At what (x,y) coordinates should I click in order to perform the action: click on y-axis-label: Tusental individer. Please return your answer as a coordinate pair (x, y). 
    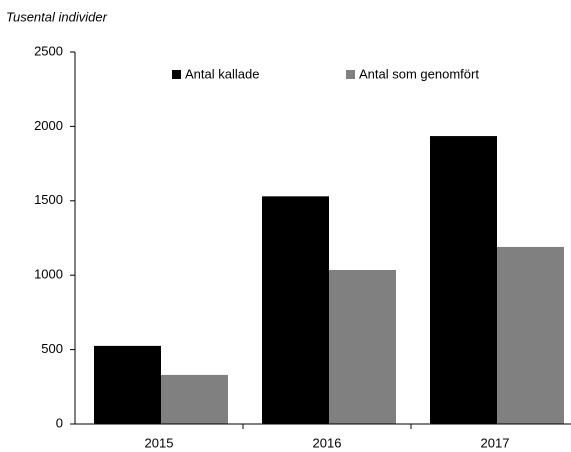
    Looking at the image, I should click on (57, 16).